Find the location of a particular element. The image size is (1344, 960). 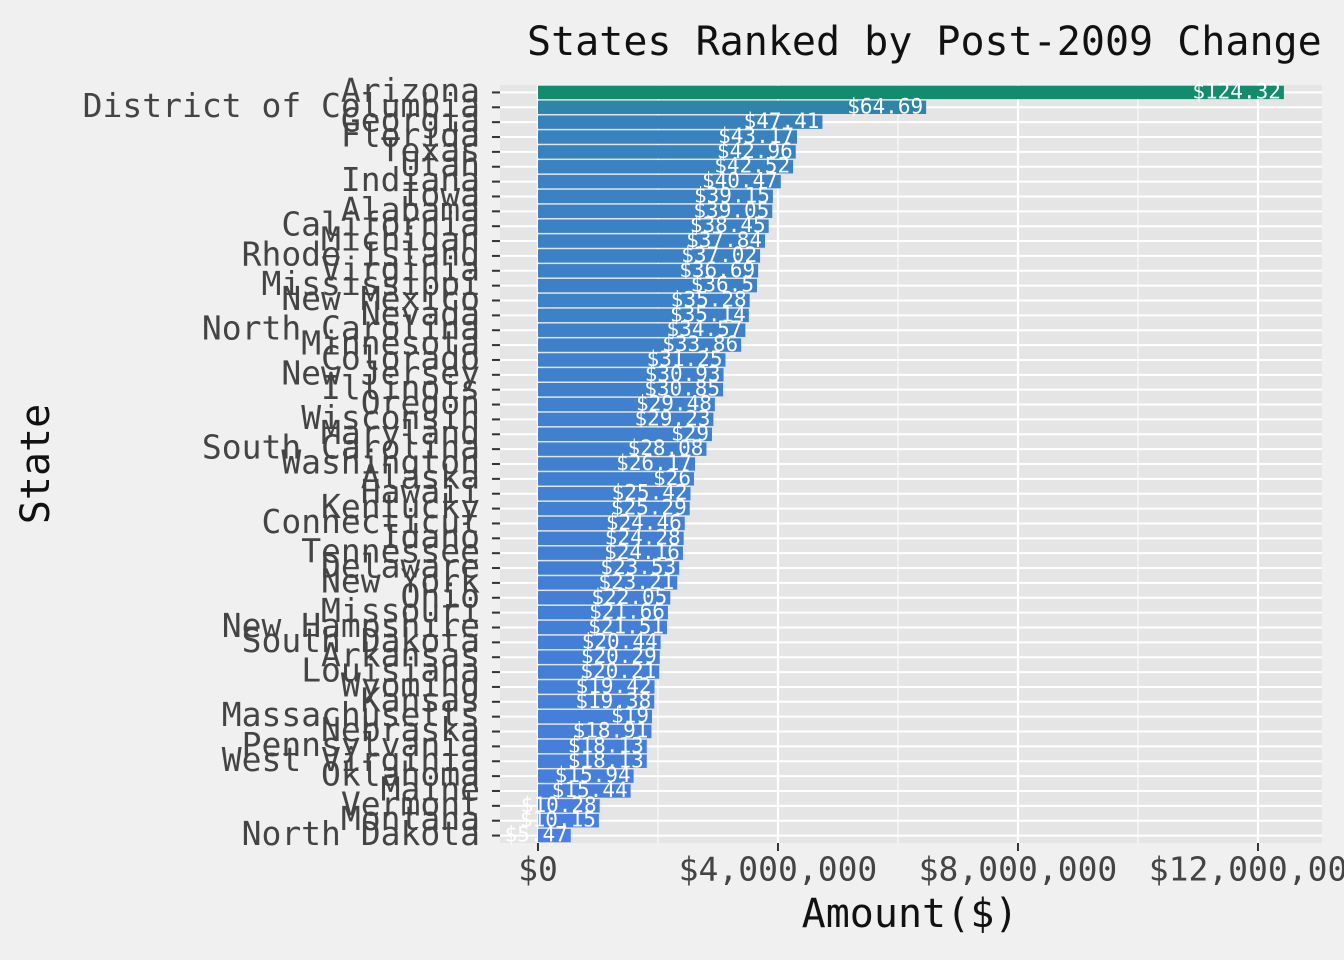

chart-title: States Ranked by Post-2009 Change is located at coordinates (924, 42).